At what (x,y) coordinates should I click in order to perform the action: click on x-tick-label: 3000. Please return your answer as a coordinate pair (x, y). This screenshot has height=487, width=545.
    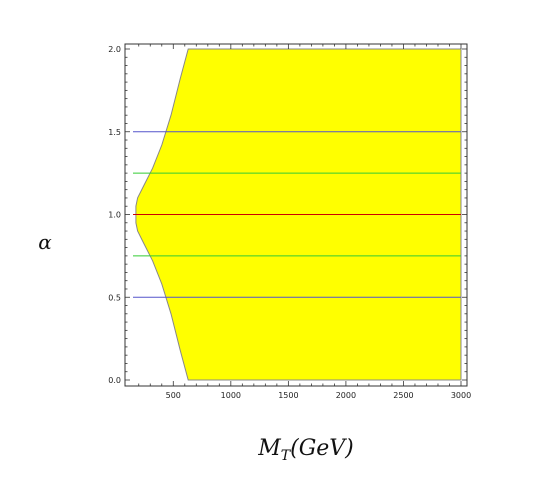
    Looking at the image, I should click on (461, 395).